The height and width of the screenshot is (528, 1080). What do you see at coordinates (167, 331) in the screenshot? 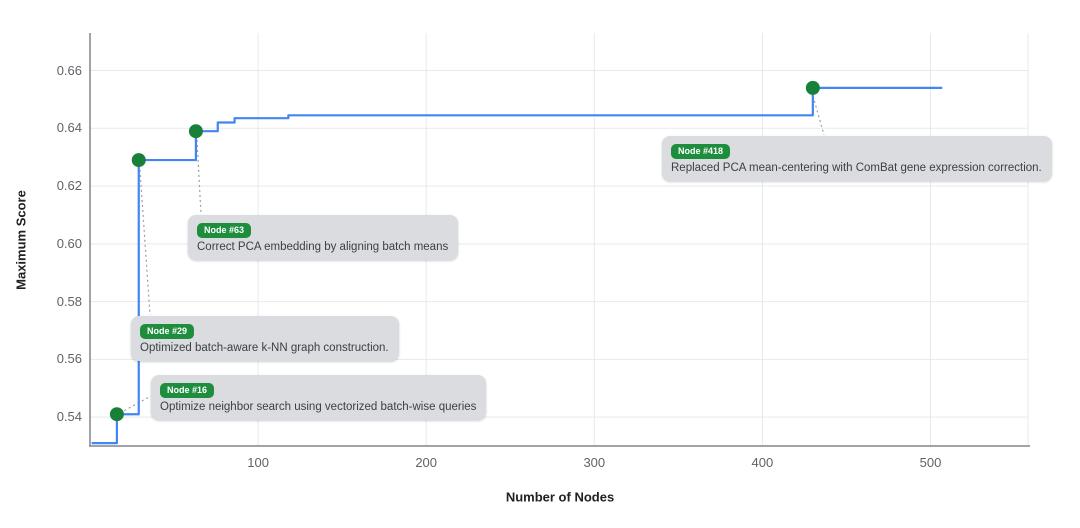
I see `annotation-badge-node-29: Node #29` at bounding box center [167, 331].